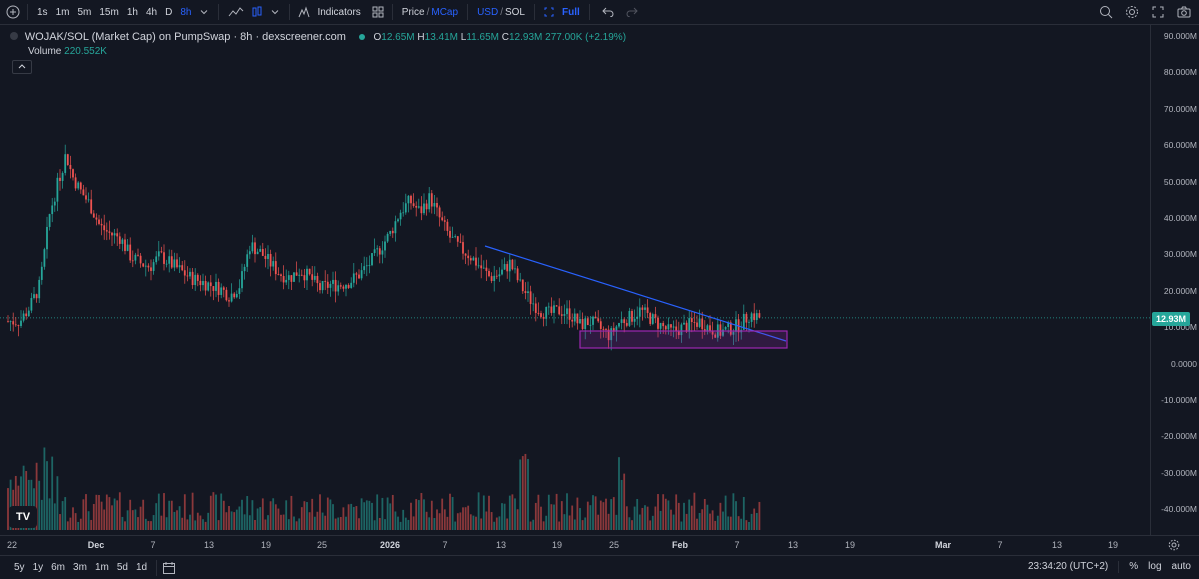 The image size is (1199, 579). Describe the element at coordinates (19, 567) in the screenshot. I see `range-5y: 5y` at that location.